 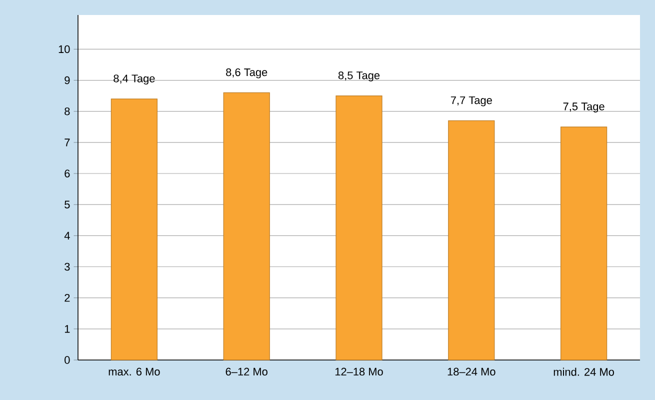 What do you see at coordinates (67, 80) in the screenshot?
I see `y-tick-label: 9` at bounding box center [67, 80].